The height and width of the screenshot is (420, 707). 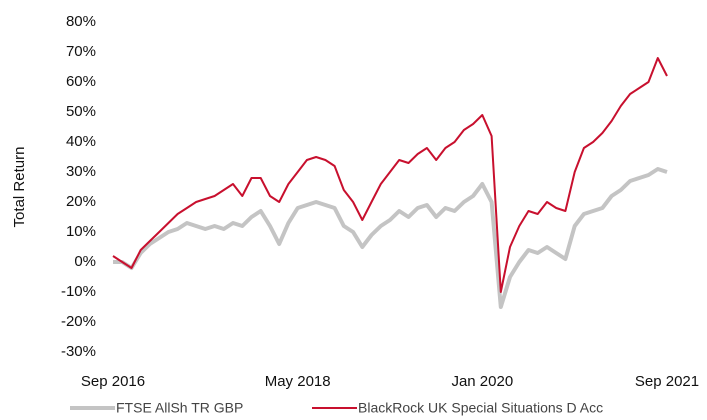 What do you see at coordinates (81, 171) in the screenshot?
I see `y-tick-label: 30%` at bounding box center [81, 171].